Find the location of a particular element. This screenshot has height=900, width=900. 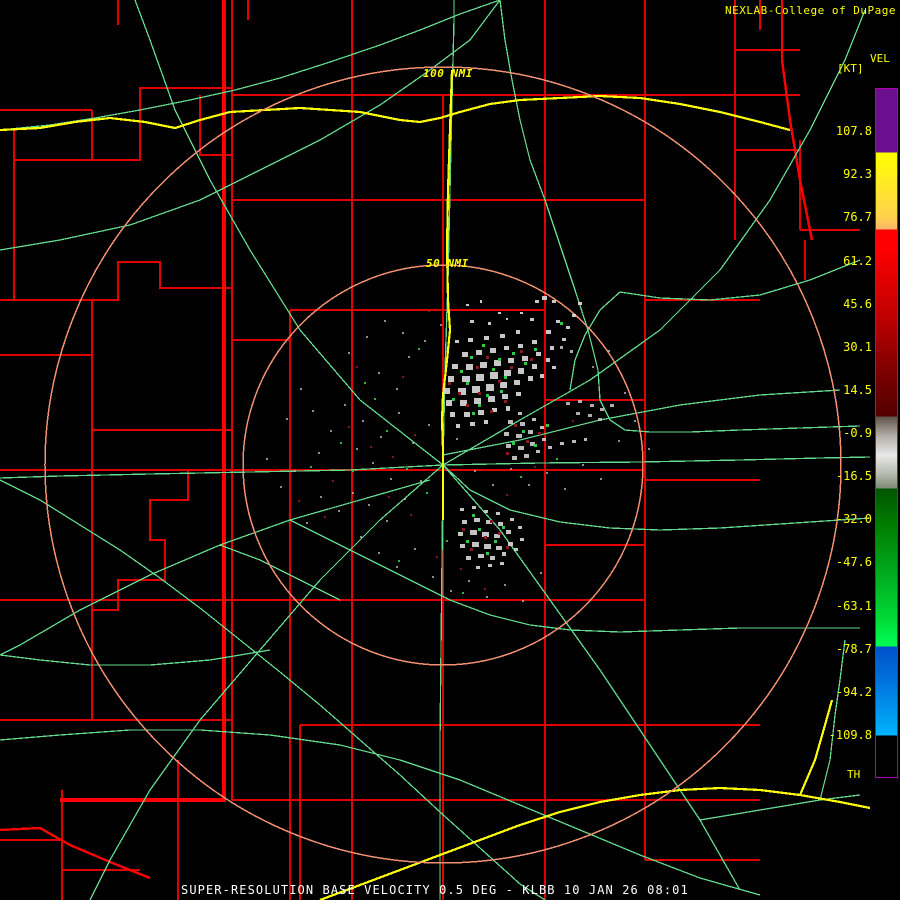

radar-cluster-south is located at coordinates (491, 537).